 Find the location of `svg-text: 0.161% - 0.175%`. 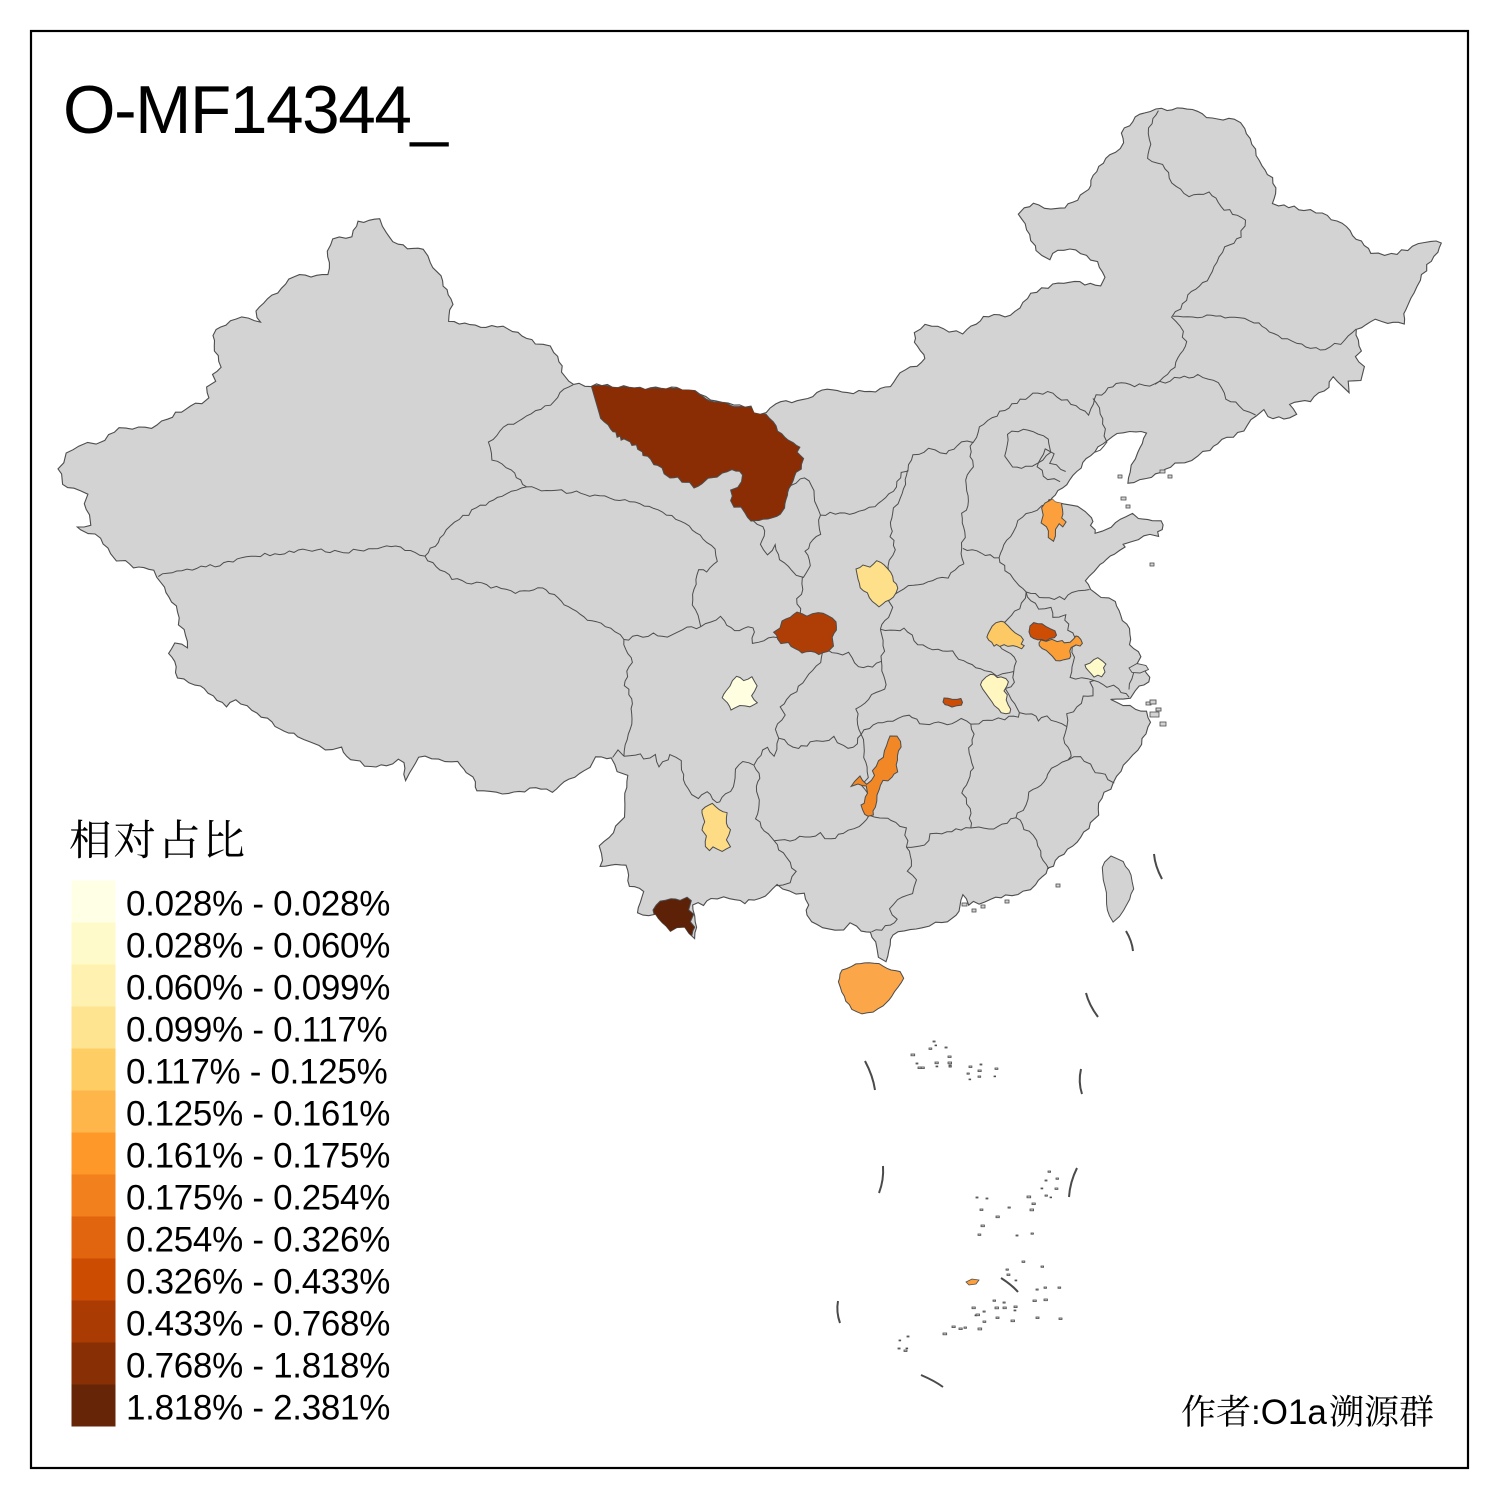

svg-text: 0.161% - 0.175% is located at coordinates (258, 1156).